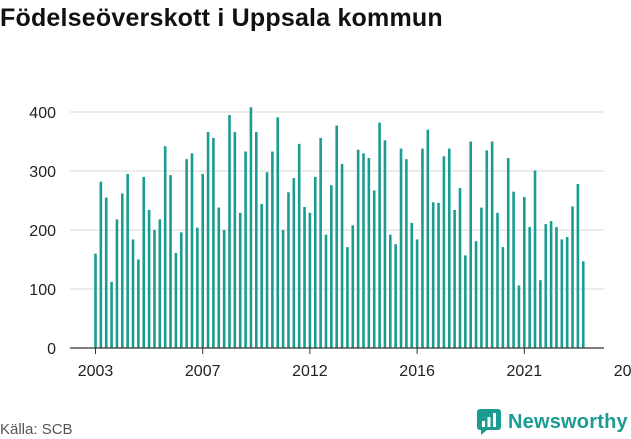  I want to click on x-tick-label: 2007, so click(203, 371).